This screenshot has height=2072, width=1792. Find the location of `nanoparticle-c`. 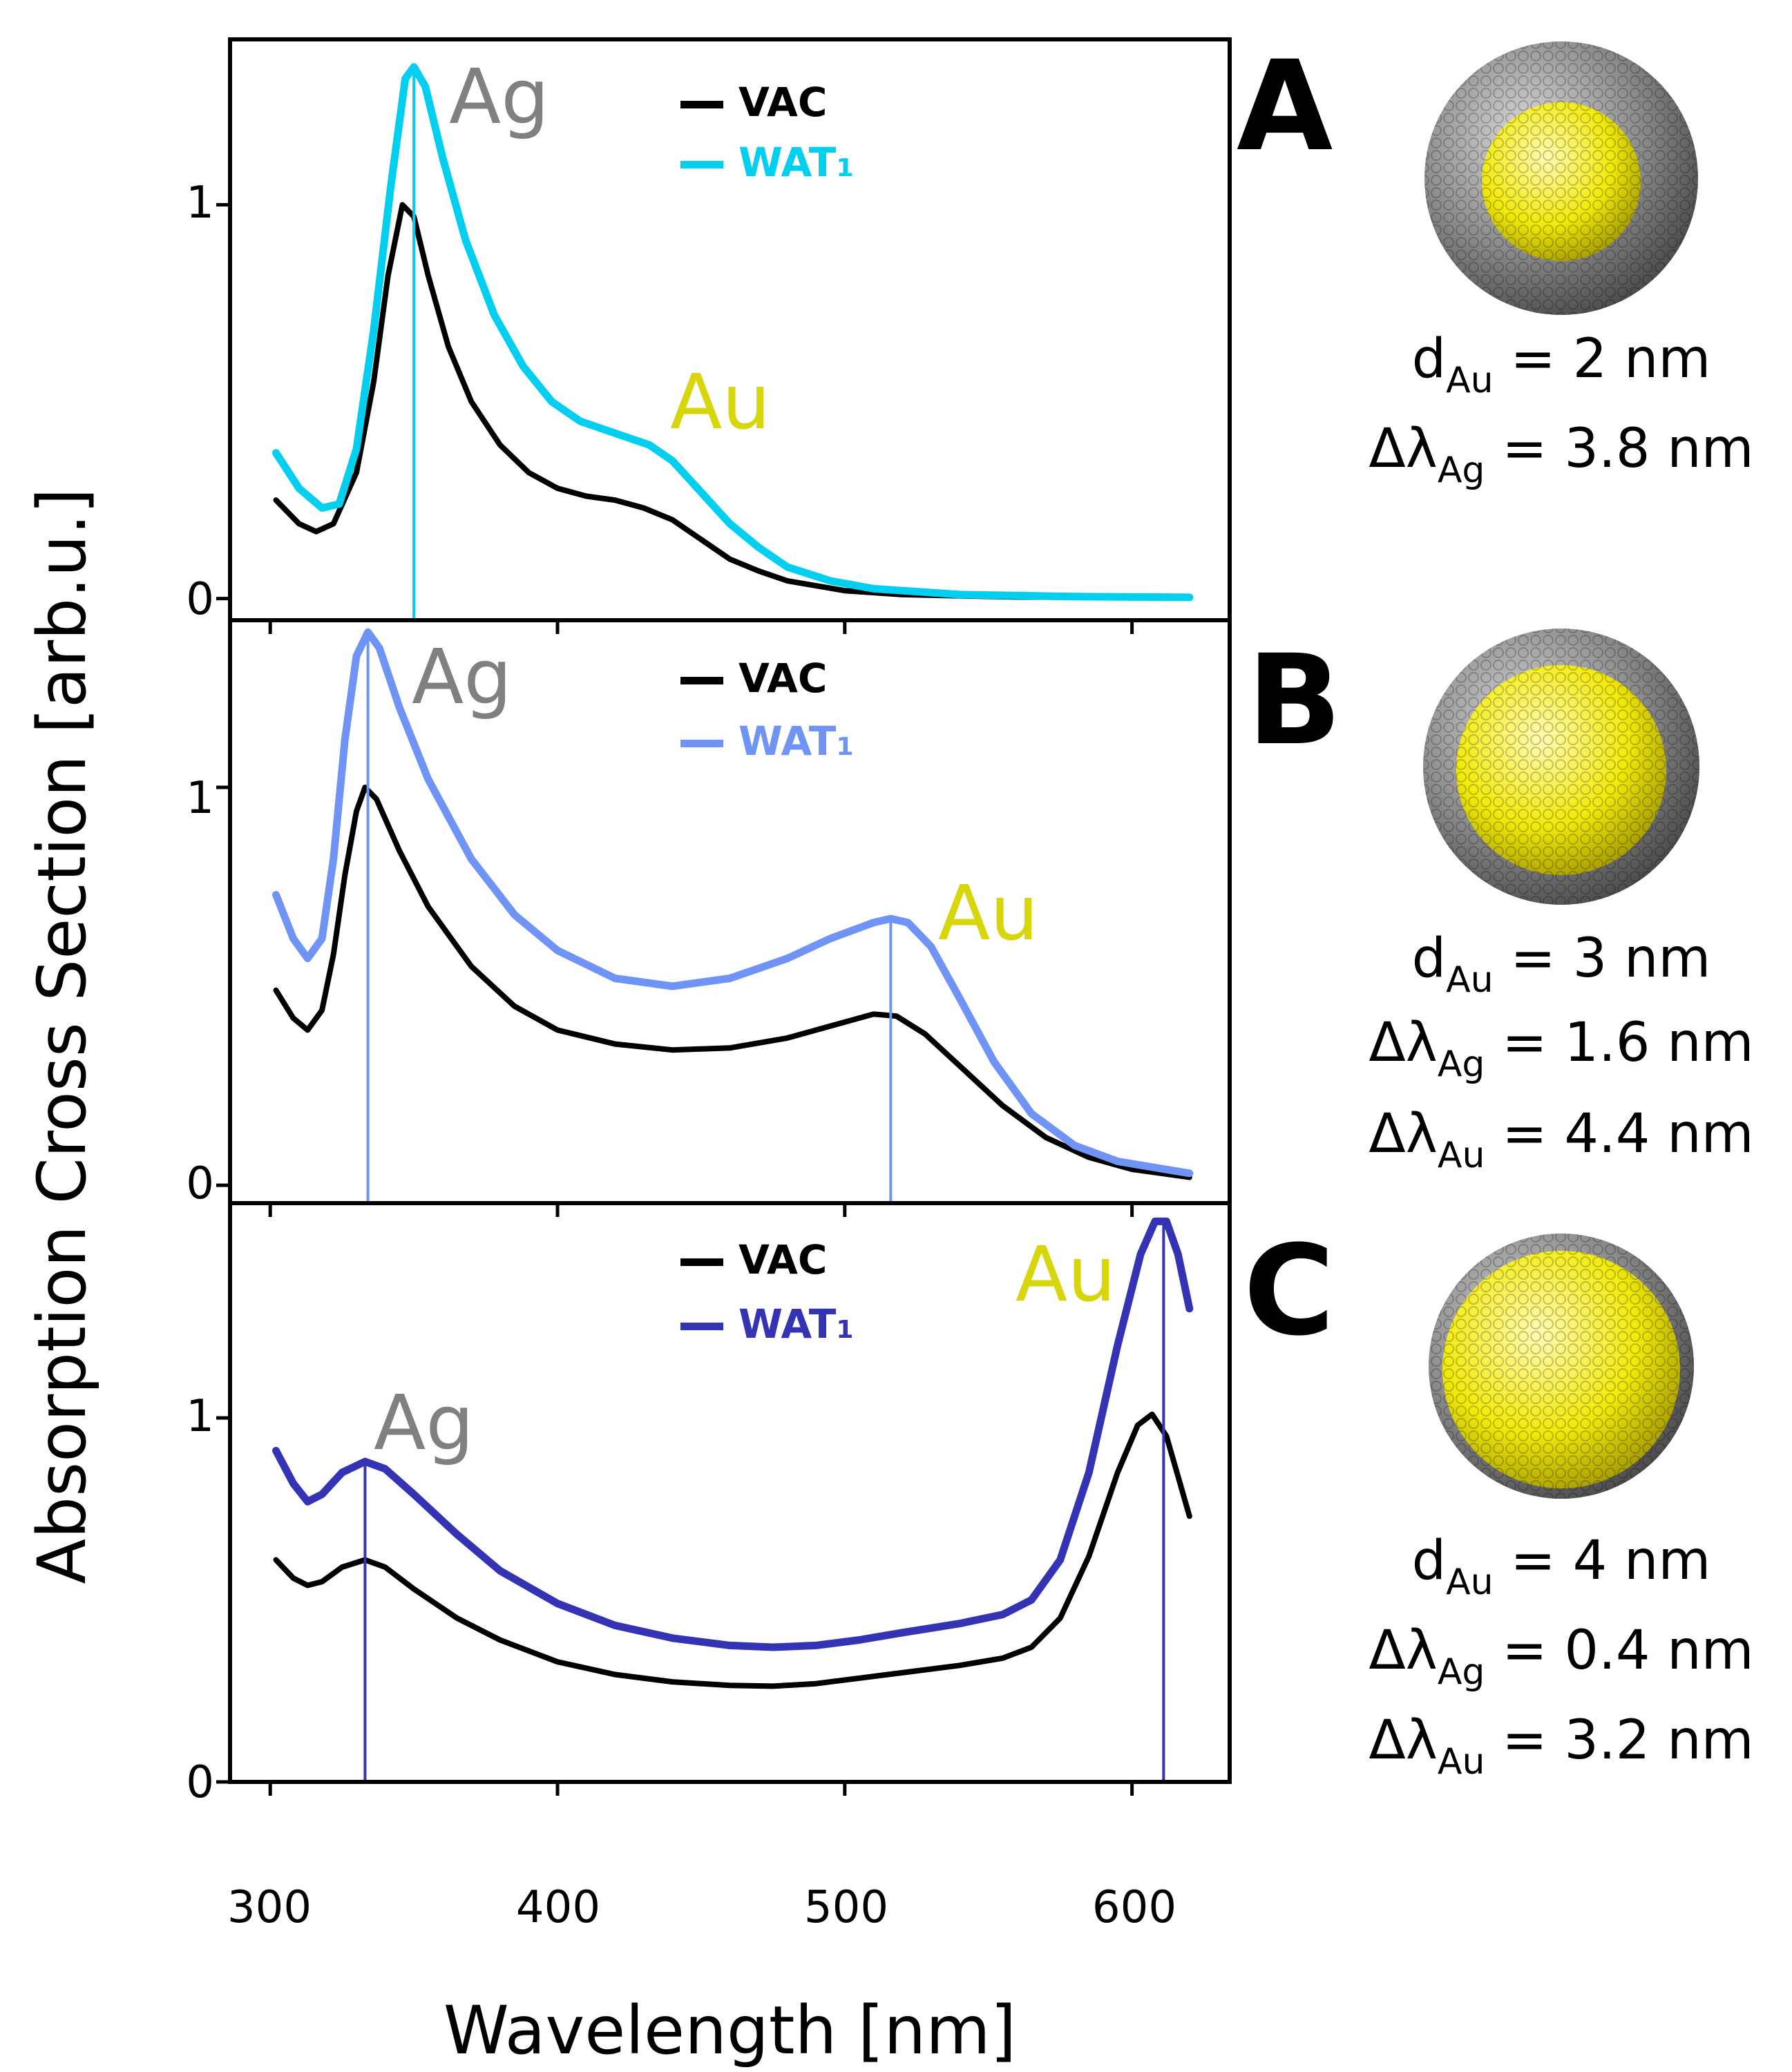

nanoparticle-c is located at coordinates (1561, 1366).